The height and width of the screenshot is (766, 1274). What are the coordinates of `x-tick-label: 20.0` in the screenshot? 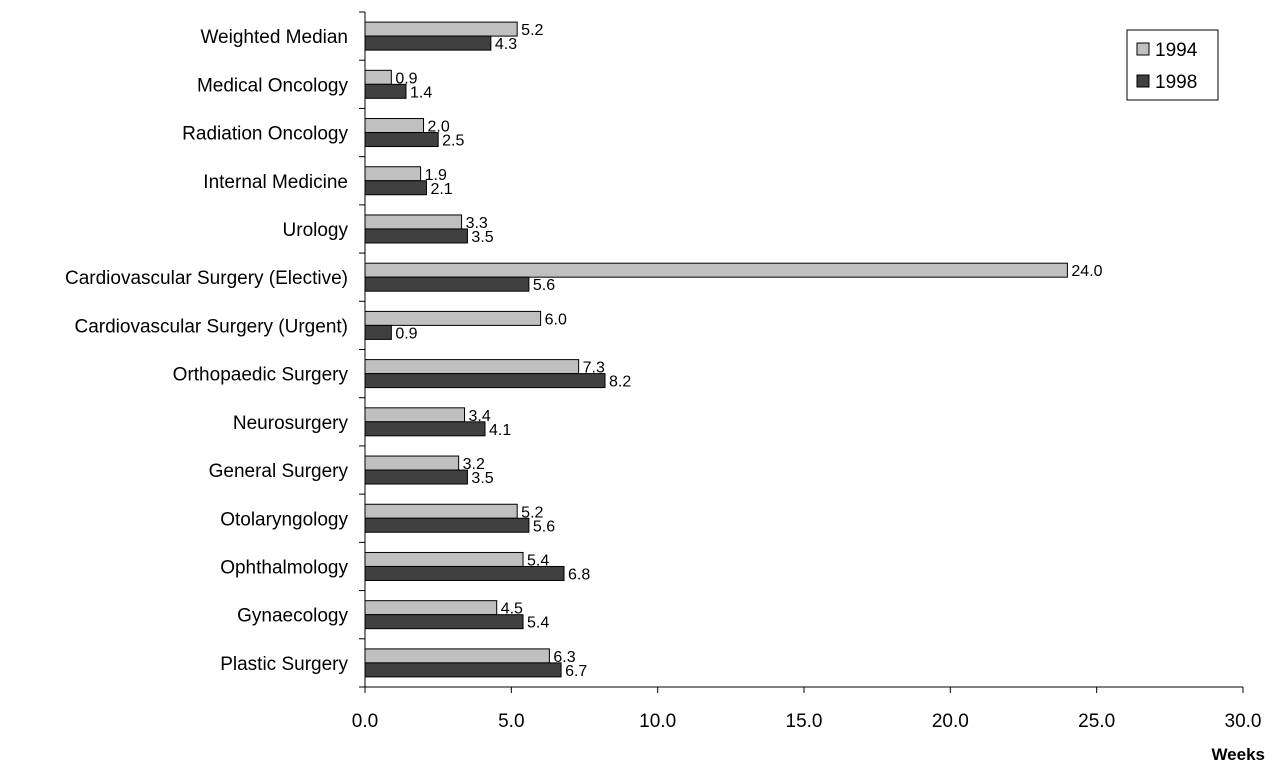 It's located at (950, 721).